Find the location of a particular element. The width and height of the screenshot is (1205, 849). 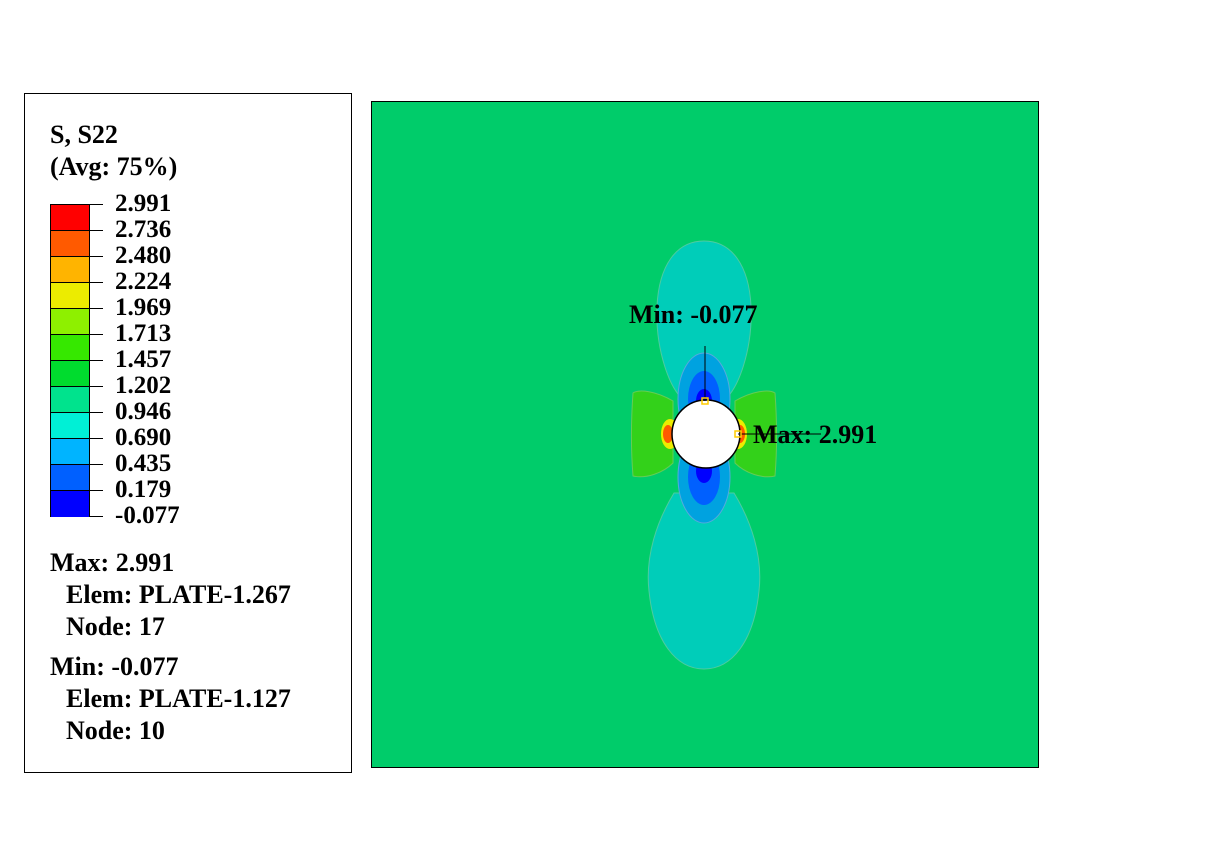

max-node: Node: 17 is located at coordinates (115, 626).